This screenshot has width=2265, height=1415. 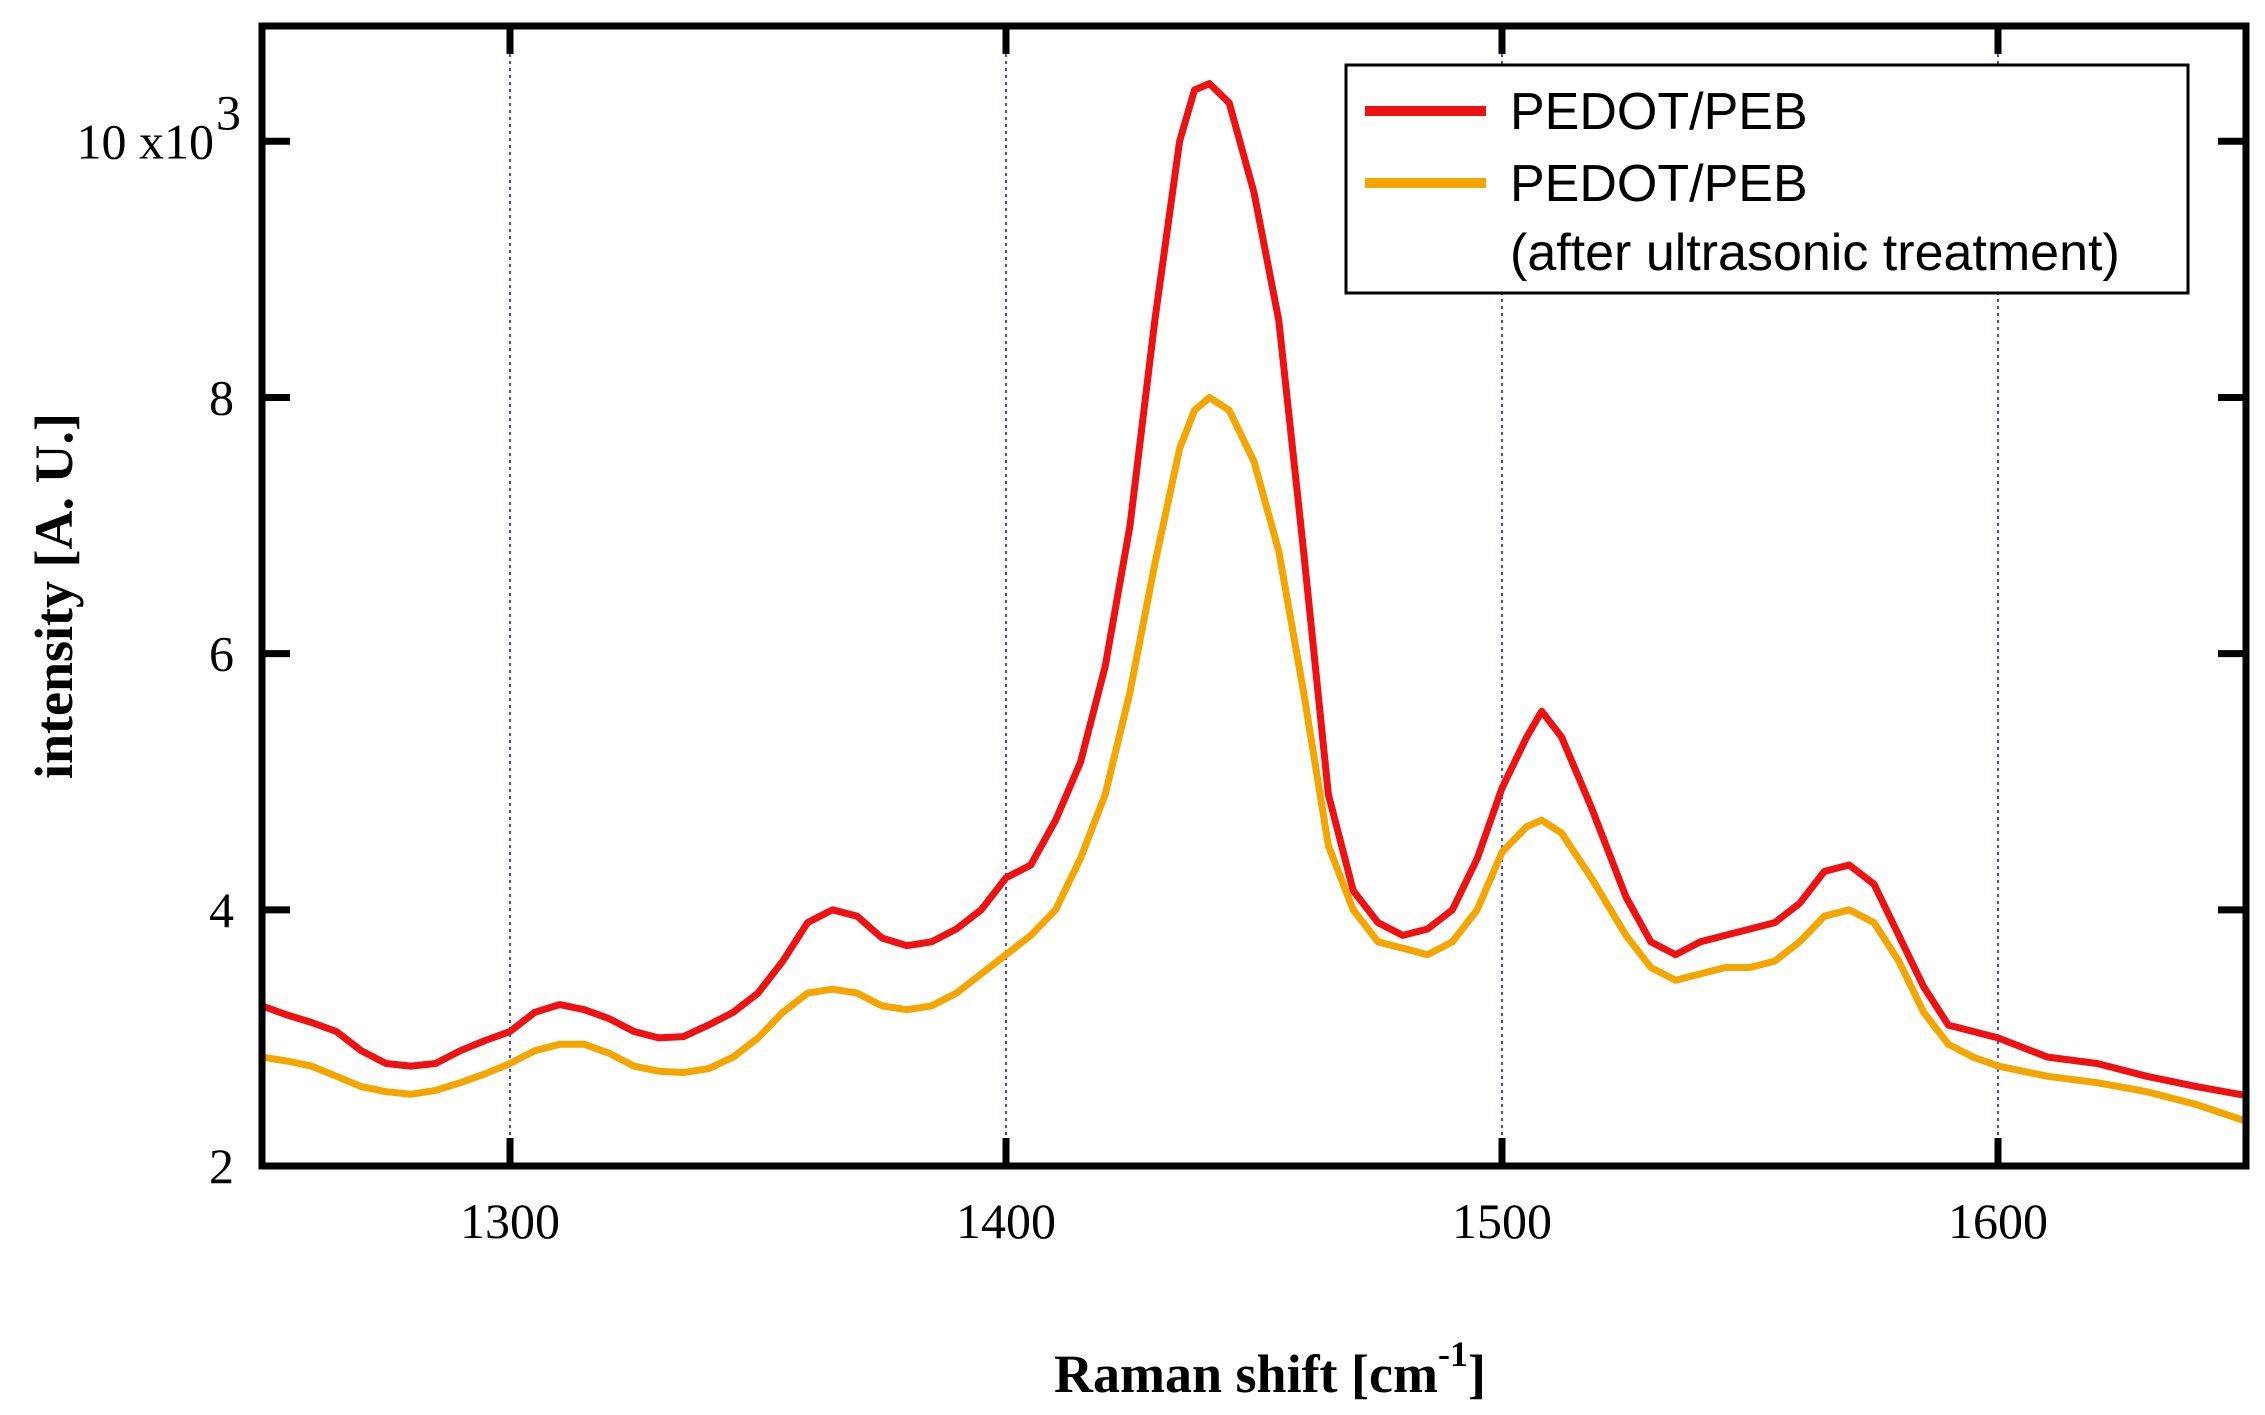 I want to click on x-axis-title: Raman shift [cm-1], so click(x=1270, y=1369).